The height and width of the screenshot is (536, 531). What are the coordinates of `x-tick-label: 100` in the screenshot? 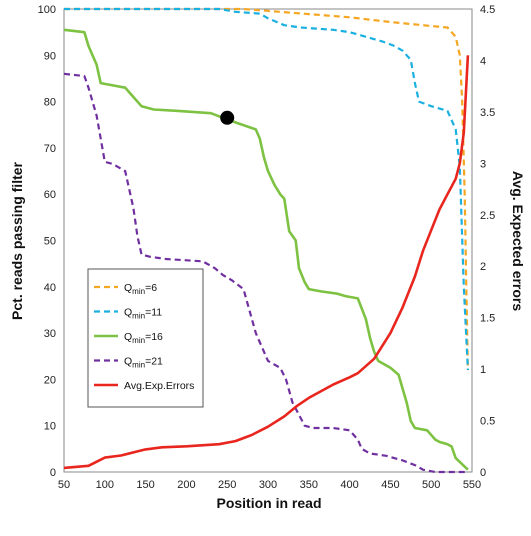 It's located at (105, 485).